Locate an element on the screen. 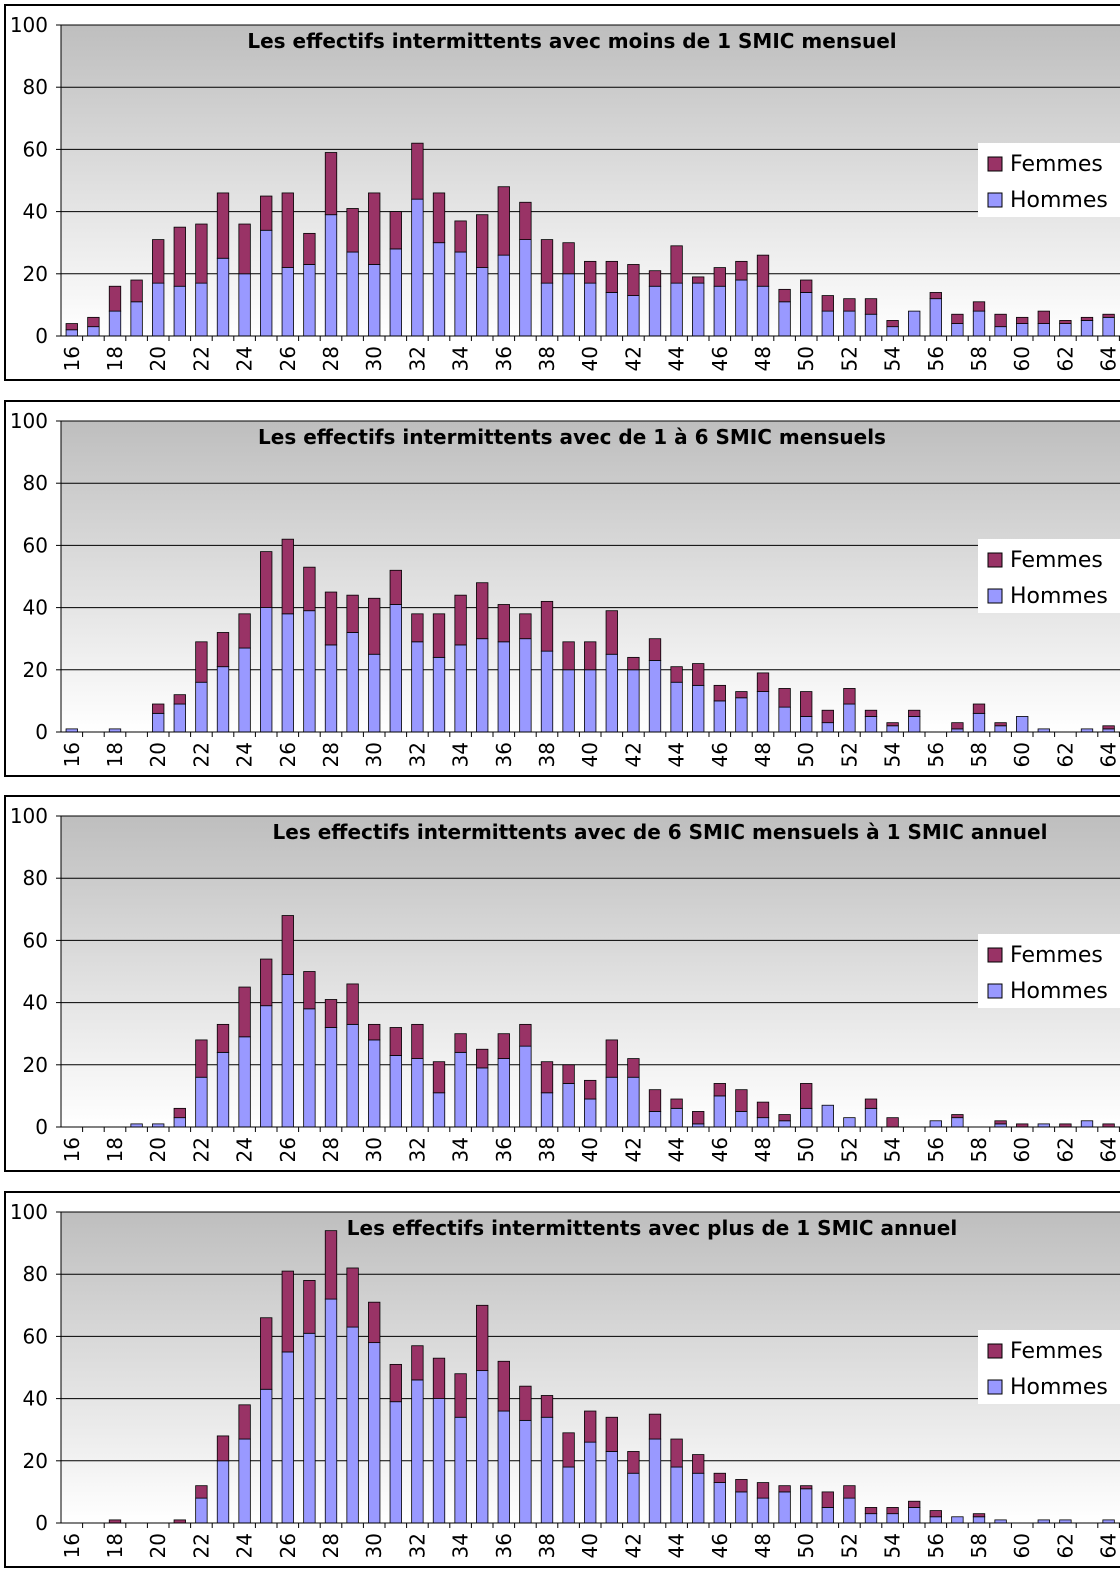 Image resolution: width=1120 pixels, height=1569 pixels. x-tick-label: 44 is located at coordinates (677, 1149).